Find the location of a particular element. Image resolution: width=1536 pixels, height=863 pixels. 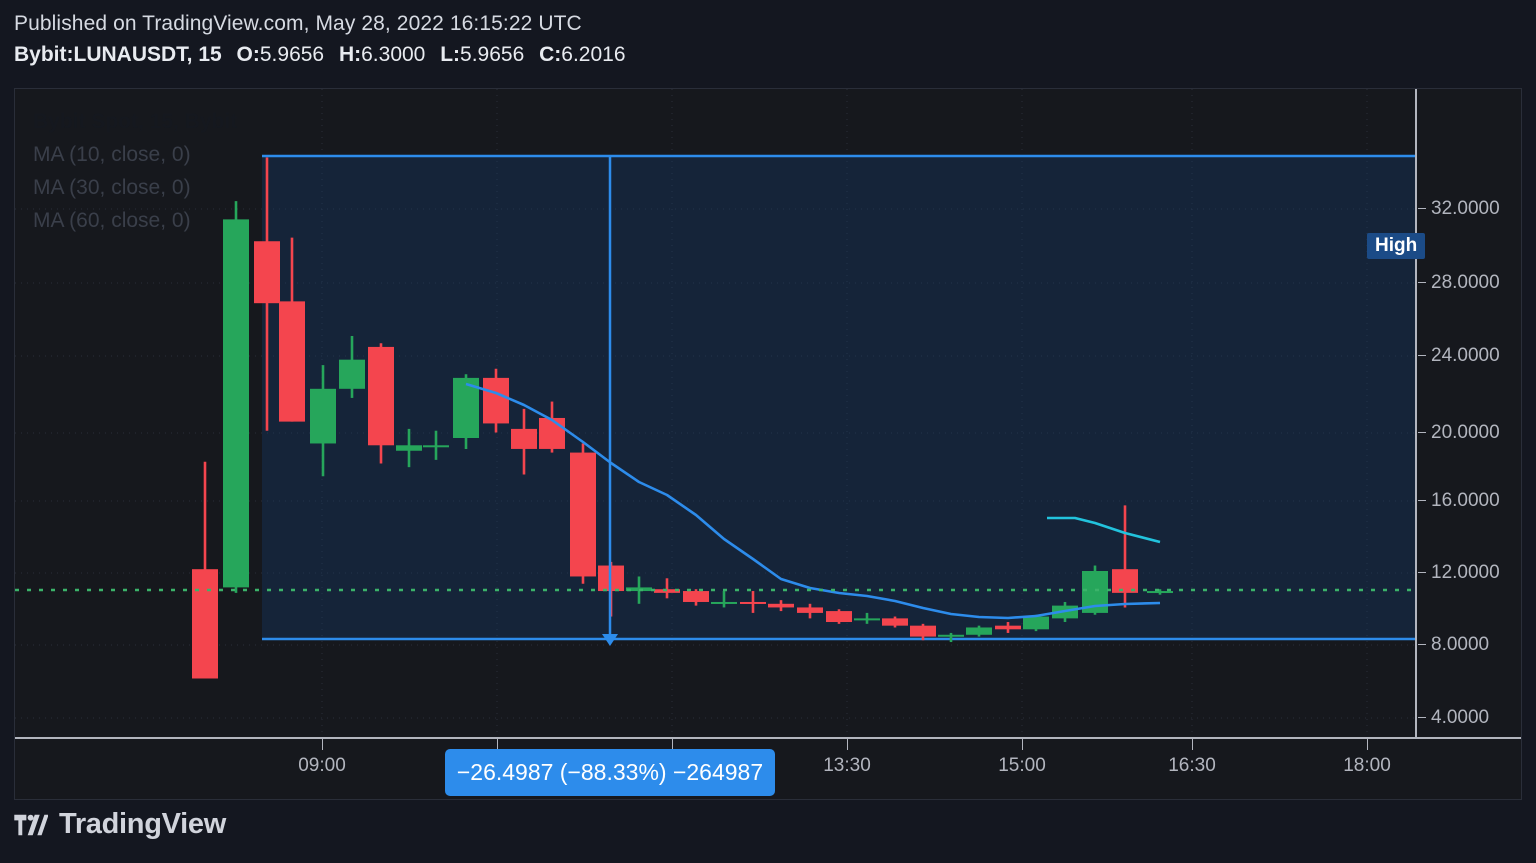

price-tick-32: 32.0000 is located at coordinates (1469, 209).